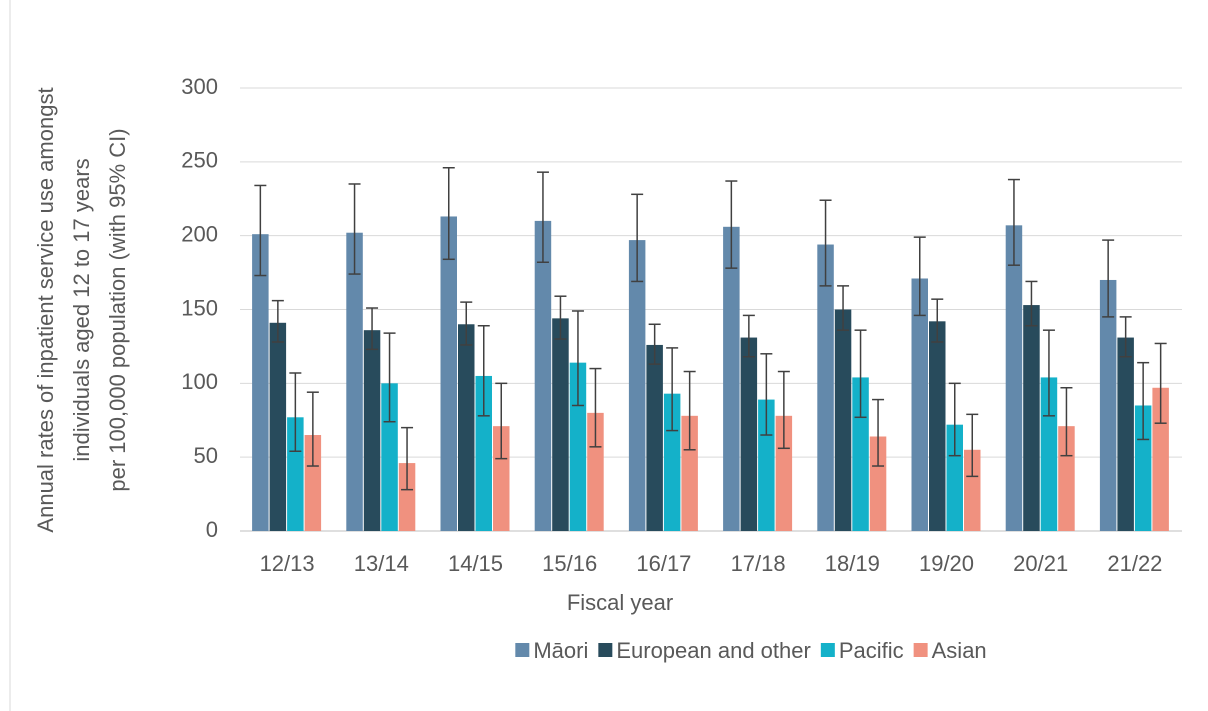  What do you see at coordinates (199, 233) in the screenshot?
I see `y-tick-label: 200` at bounding box center [199, 233].